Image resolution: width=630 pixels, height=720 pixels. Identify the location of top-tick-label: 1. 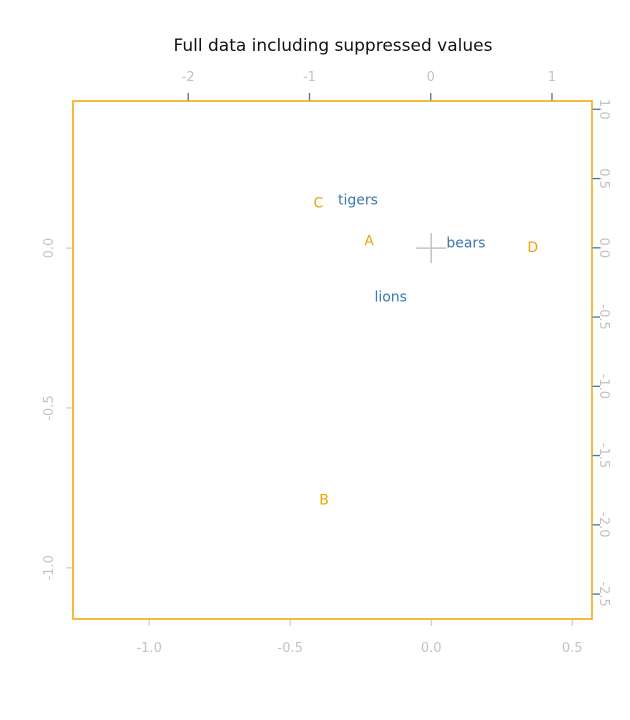
(552, 77).